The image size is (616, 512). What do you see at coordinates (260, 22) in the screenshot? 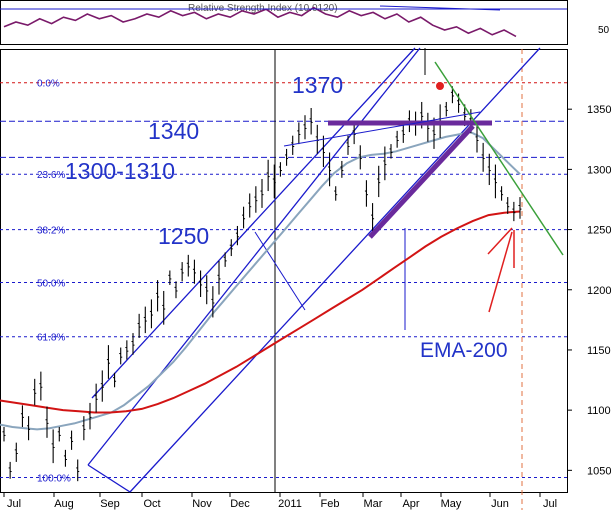
I see `rsi-line` at bounding box center [260, 22].